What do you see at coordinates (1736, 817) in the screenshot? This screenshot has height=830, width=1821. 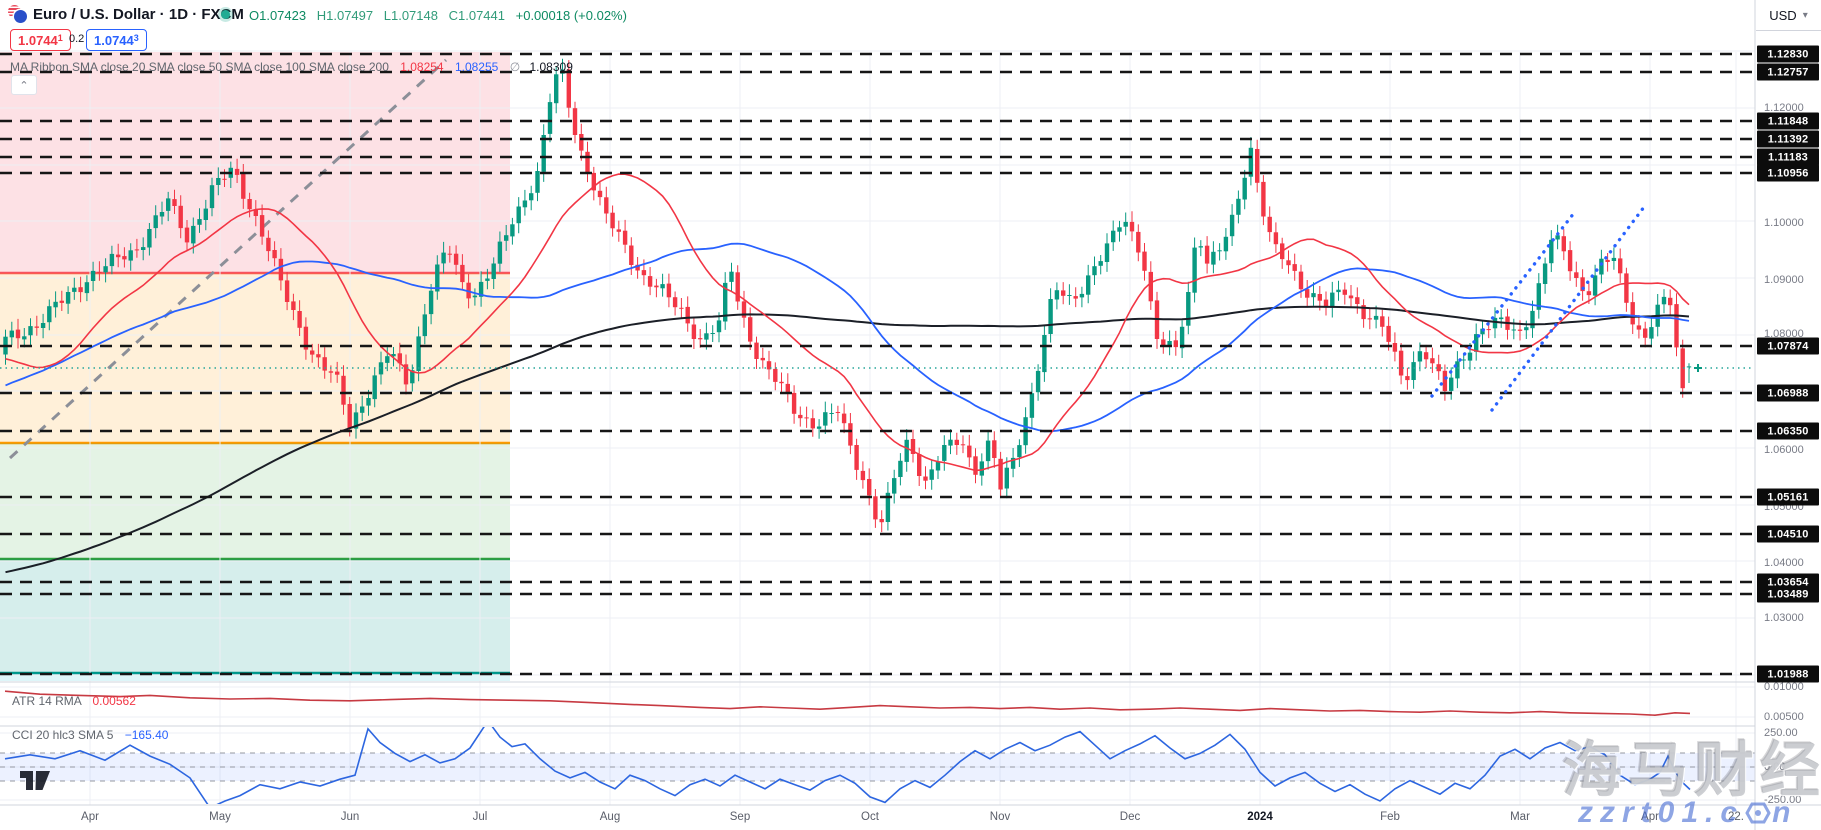 I see `time-label: 22.` at bounding box center [1736, 817].